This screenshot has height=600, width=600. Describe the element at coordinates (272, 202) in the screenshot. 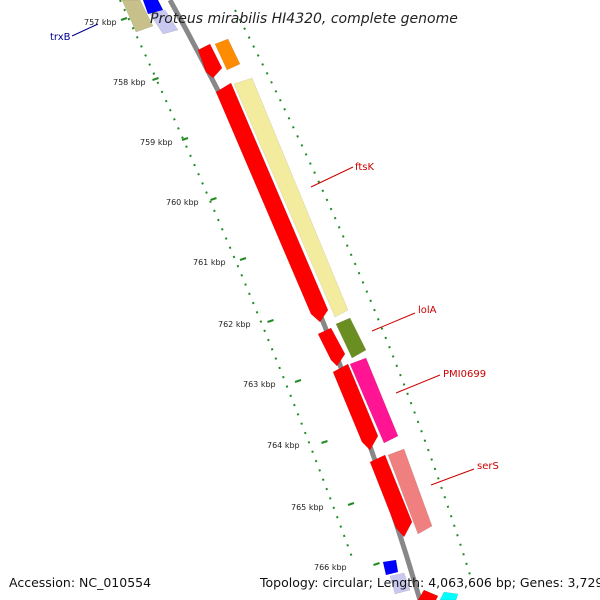

I see `red-gene-large` at that location.